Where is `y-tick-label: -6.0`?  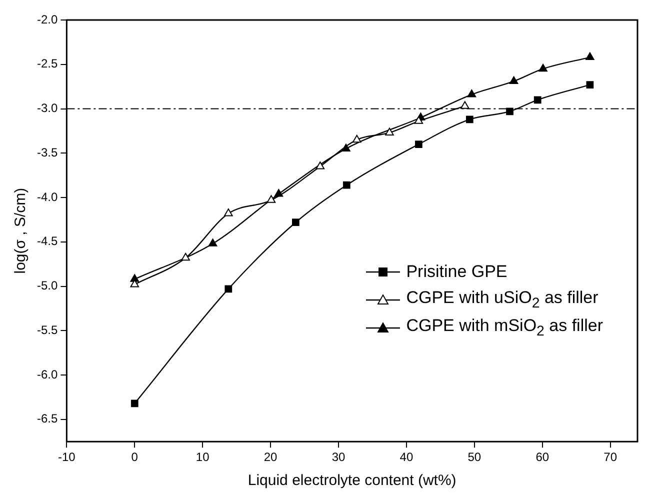 y-tick-label: -6.0 is located at coordinates (47, 374).